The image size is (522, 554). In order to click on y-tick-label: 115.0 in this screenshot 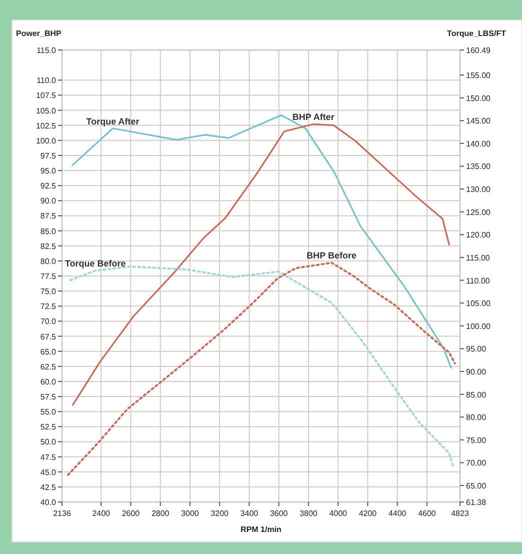, I will do `click(46, 50)`.